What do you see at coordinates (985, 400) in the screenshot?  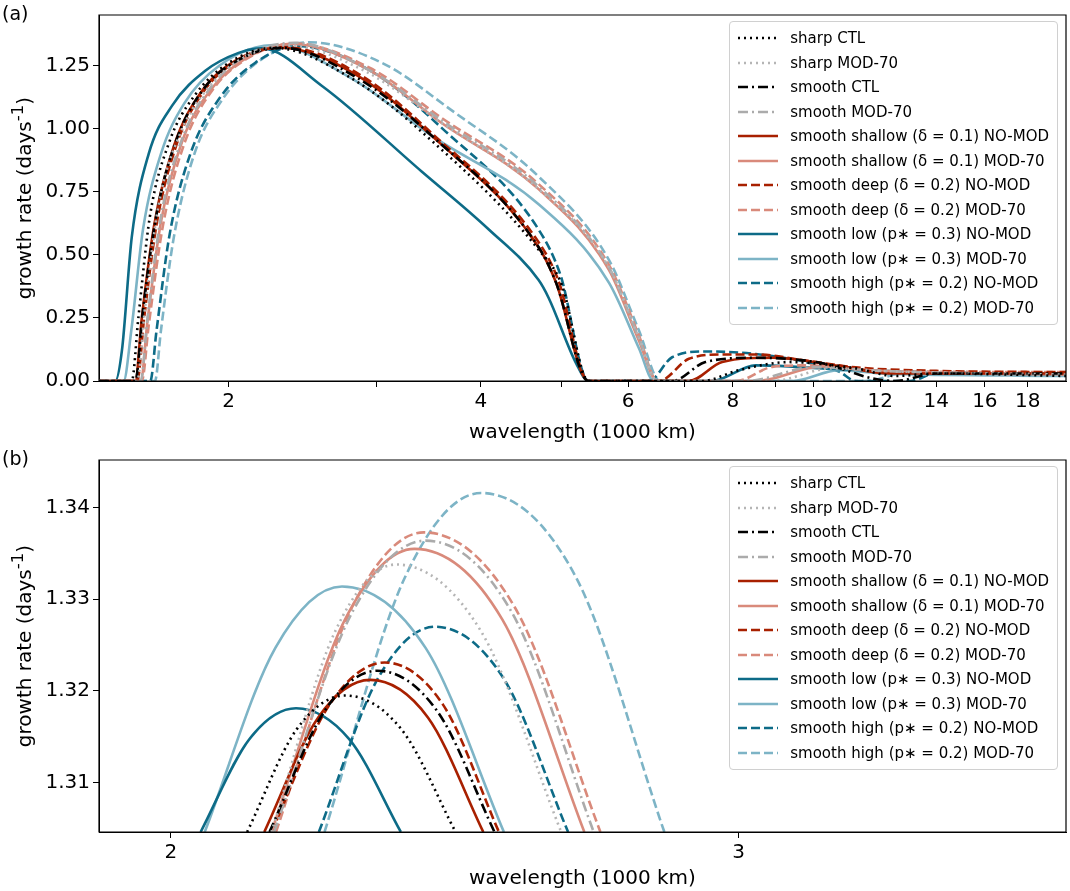 I see `x-tick-label: 16` at bounding box center [985, 400].